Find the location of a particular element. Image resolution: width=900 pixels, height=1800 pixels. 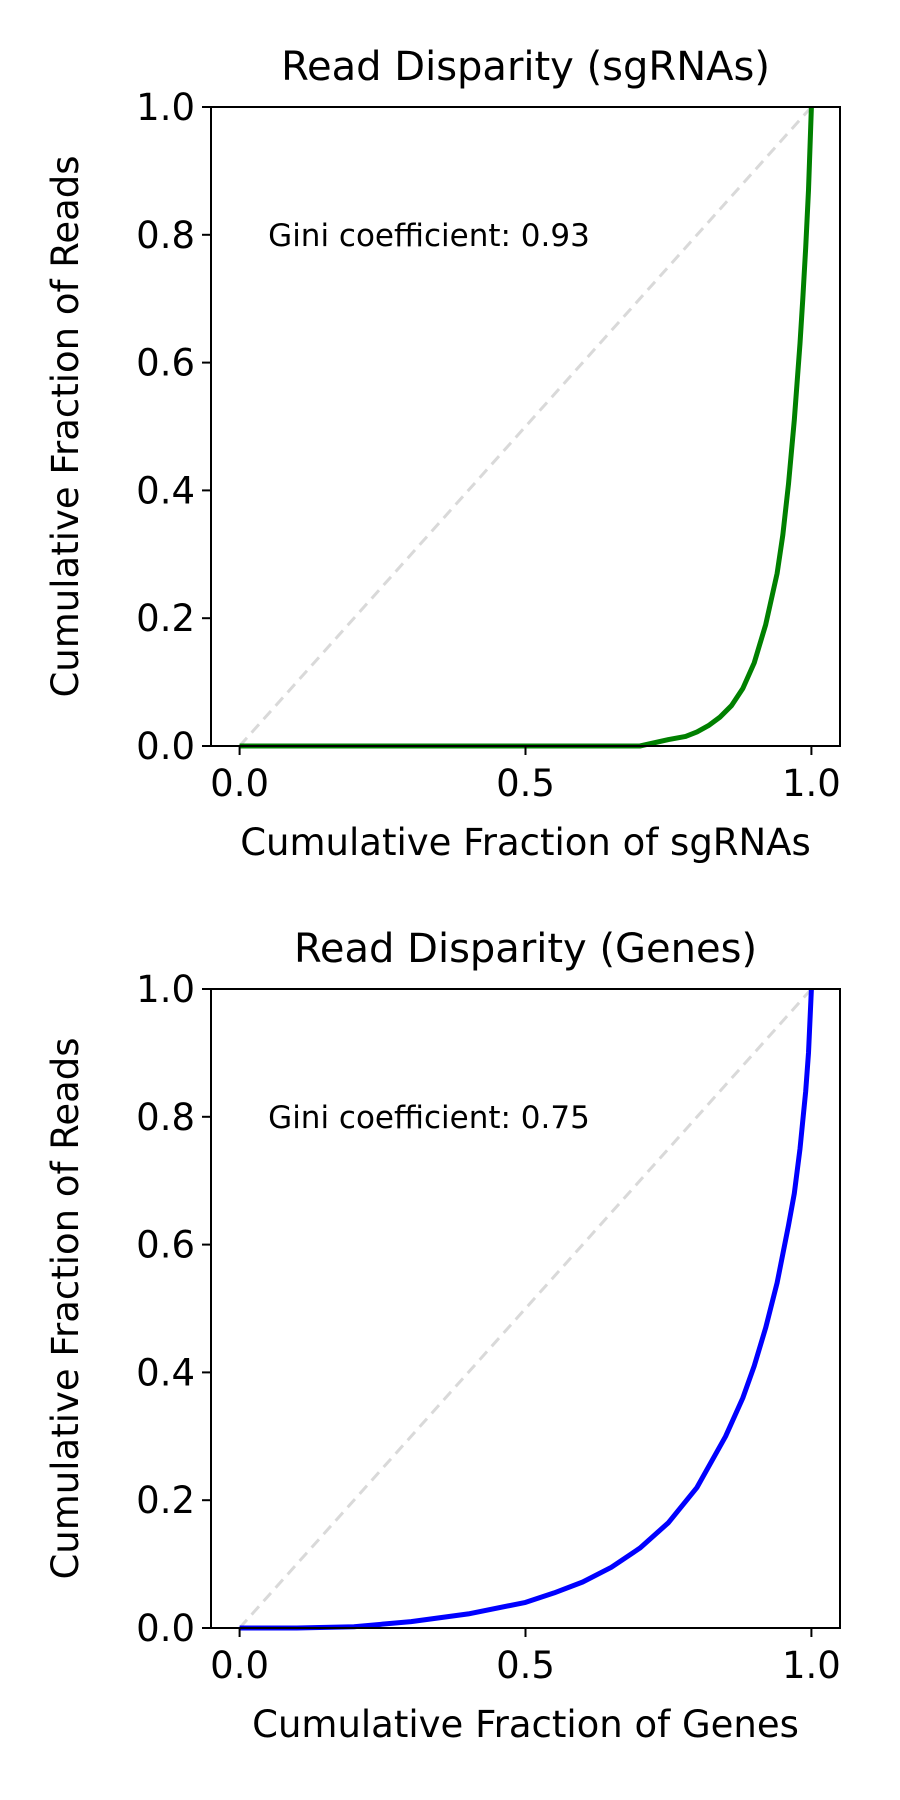

x-axis-label: Cumulative Fraction of Genes is located at coordinates (525, 1724).